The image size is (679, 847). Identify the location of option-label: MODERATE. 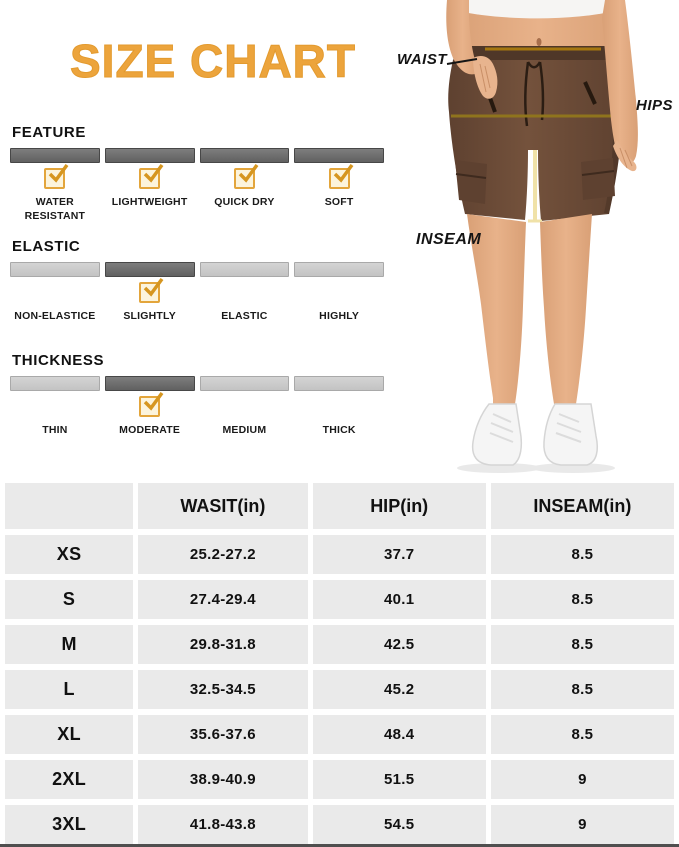
(150, 430).